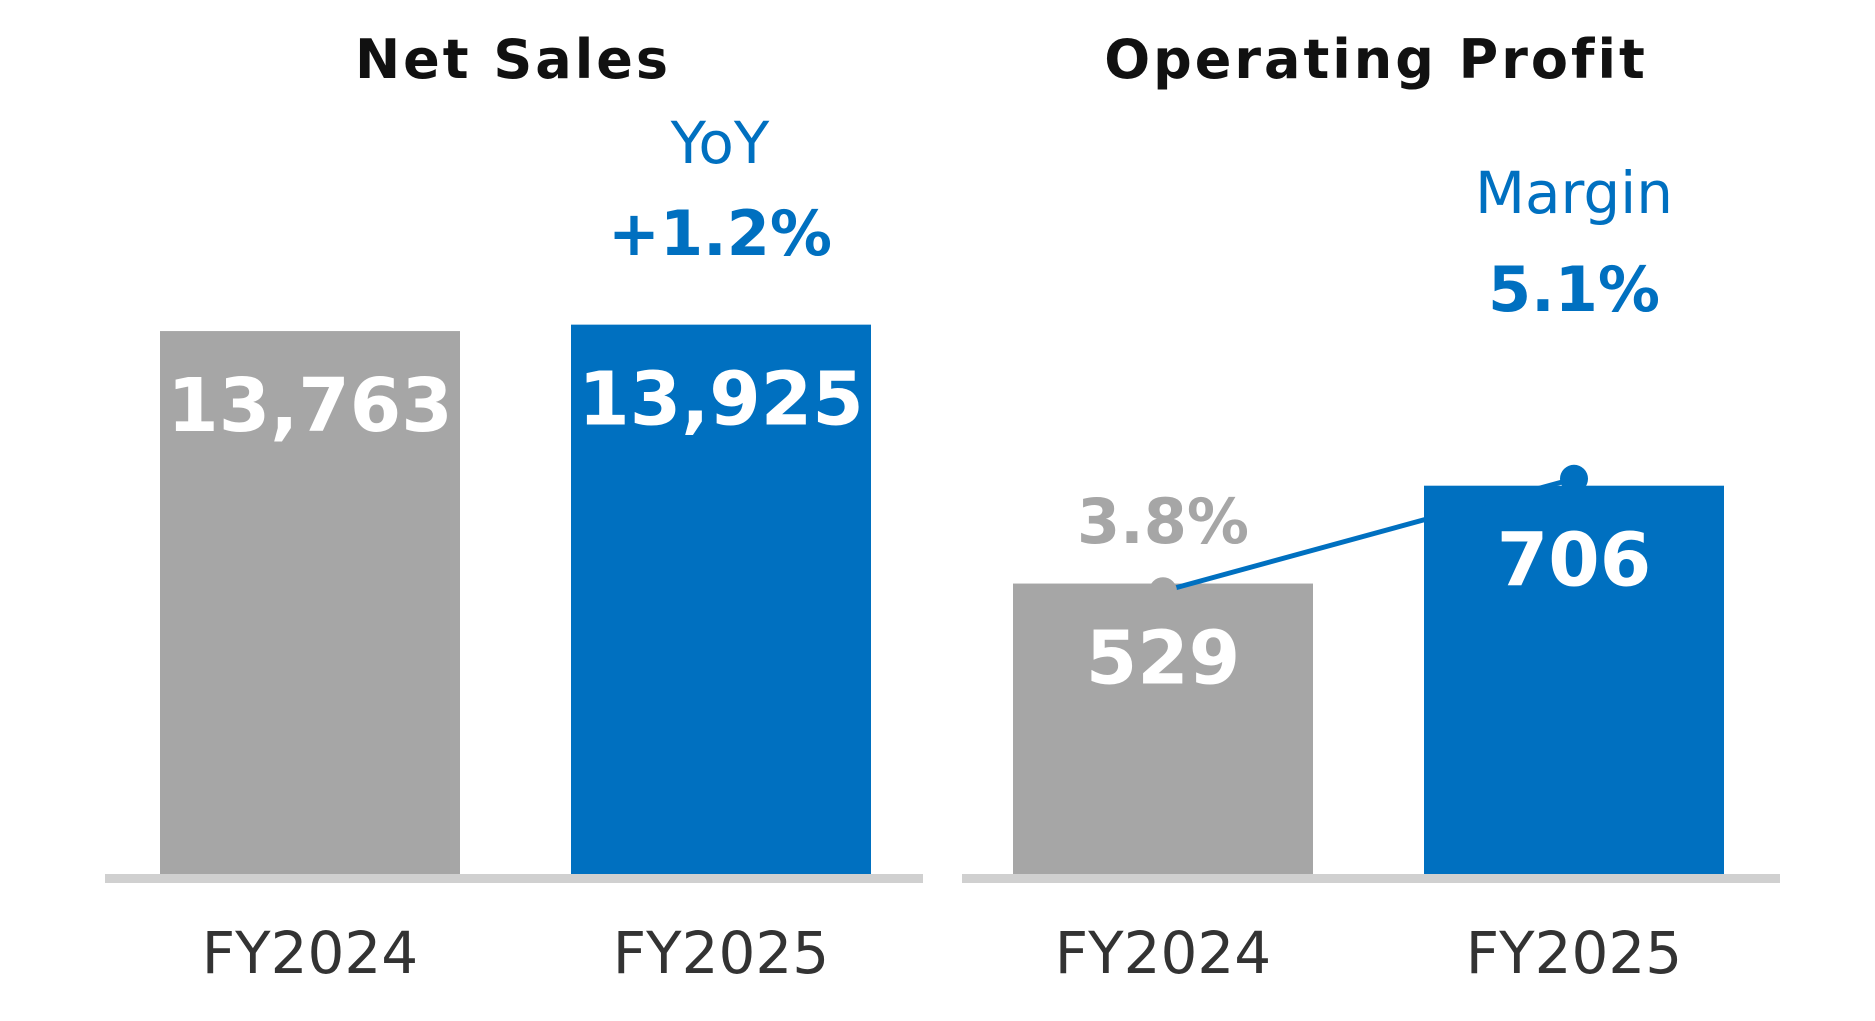 This screenshot has height=1021, width=1875. What do you see at coordinates (721, 600) in the screenshot?
I see `net-sales-bar-fy2025` at bounding box center [721, 600].